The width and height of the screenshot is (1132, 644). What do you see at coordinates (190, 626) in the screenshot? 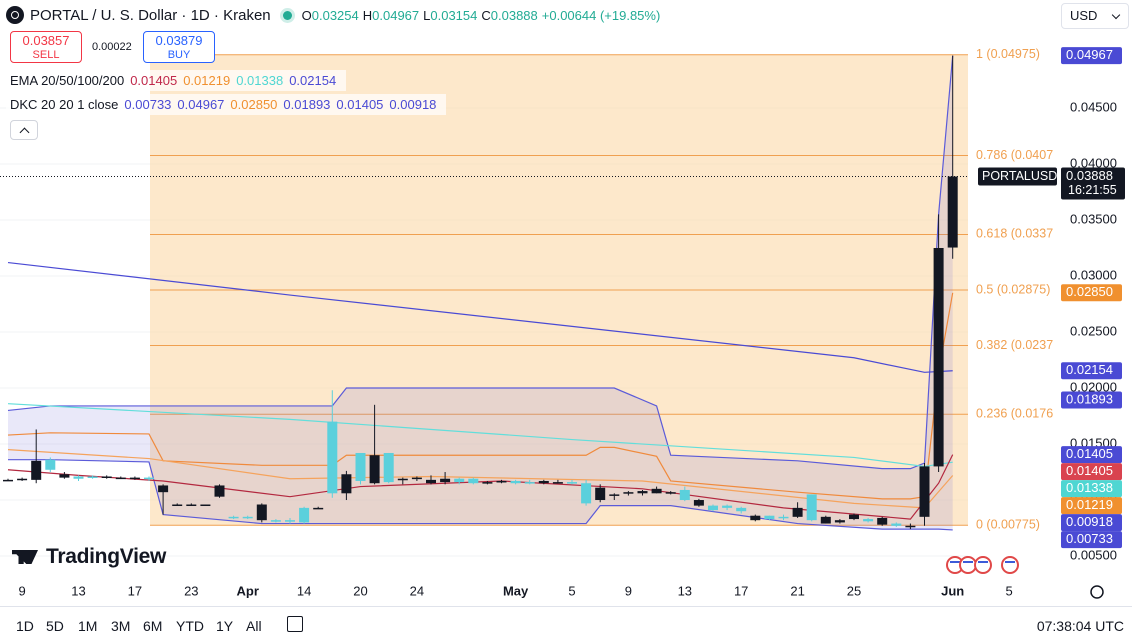
I see `range-button: YTD` at bounding box center [190, 626].